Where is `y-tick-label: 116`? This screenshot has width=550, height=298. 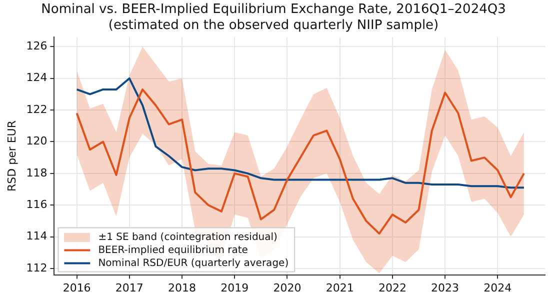
y-tick-label: 116 is located at coordinates (37, 204).